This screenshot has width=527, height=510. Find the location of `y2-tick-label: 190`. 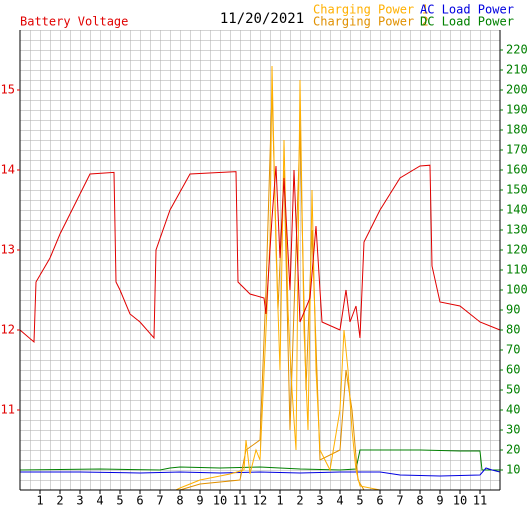

y2-tick-label: 190 is located at coordinates (516, 110).